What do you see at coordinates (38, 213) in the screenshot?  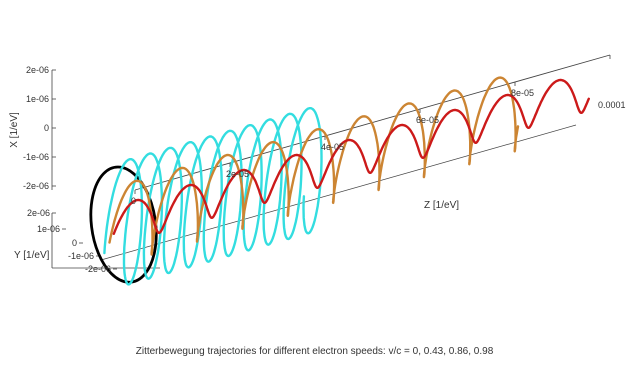 I see `y-tick-label: 2e-06` at bounding box center [38, 213].